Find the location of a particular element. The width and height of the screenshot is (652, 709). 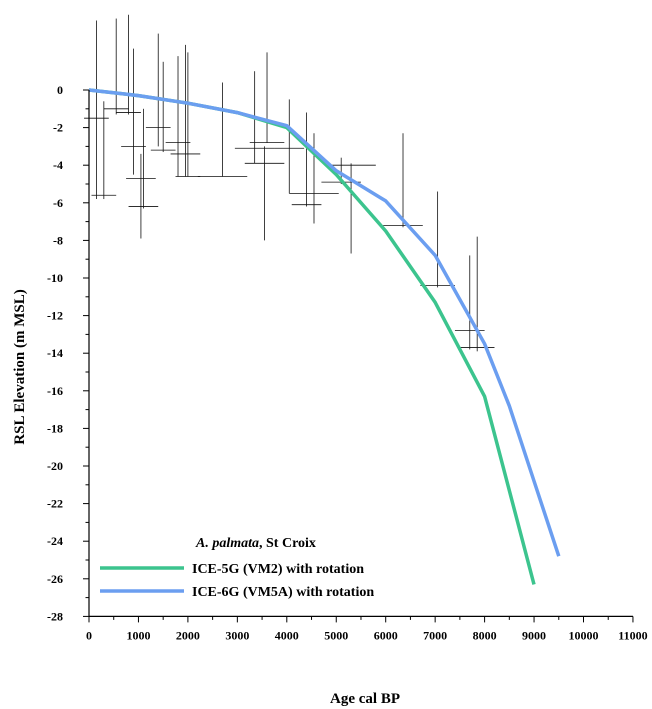

x-tick-label: 9000 is located at coordinates (534, 635).